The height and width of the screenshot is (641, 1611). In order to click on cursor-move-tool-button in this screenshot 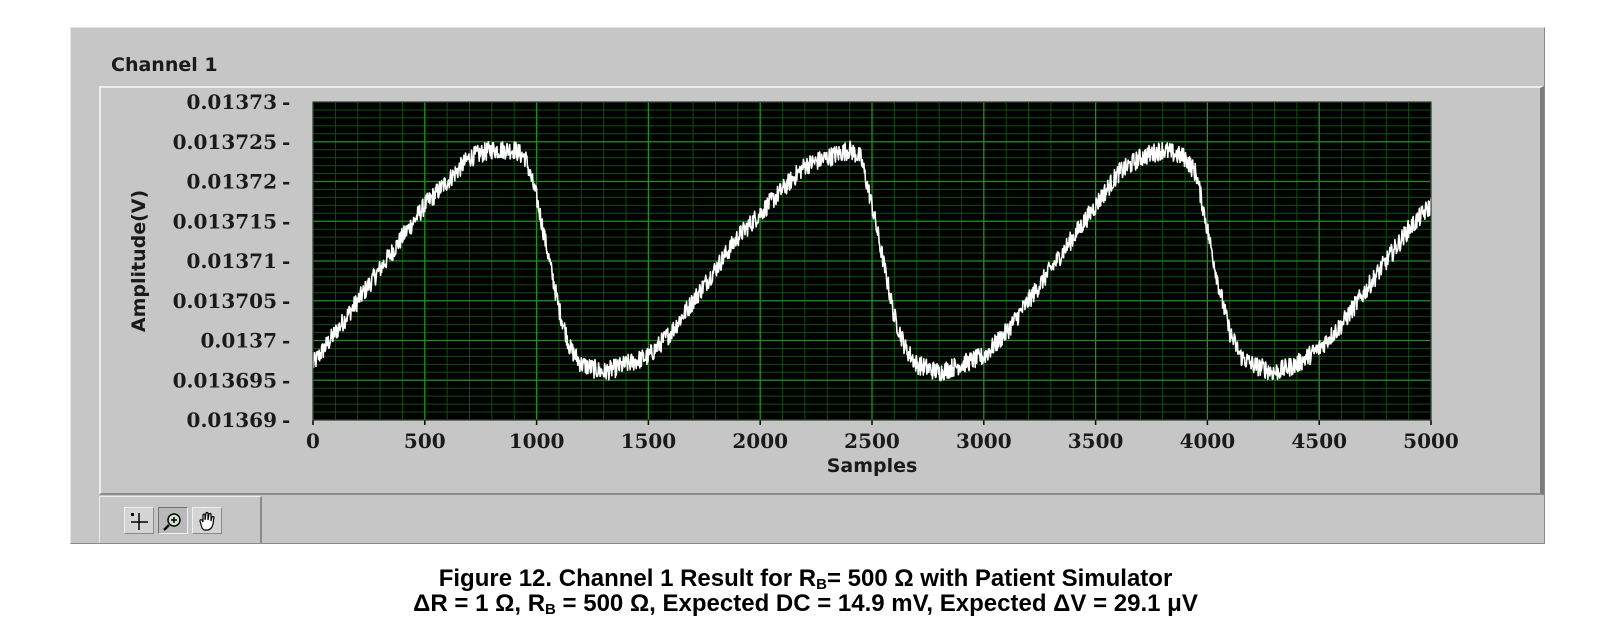, I will do `click(139, 520)`.